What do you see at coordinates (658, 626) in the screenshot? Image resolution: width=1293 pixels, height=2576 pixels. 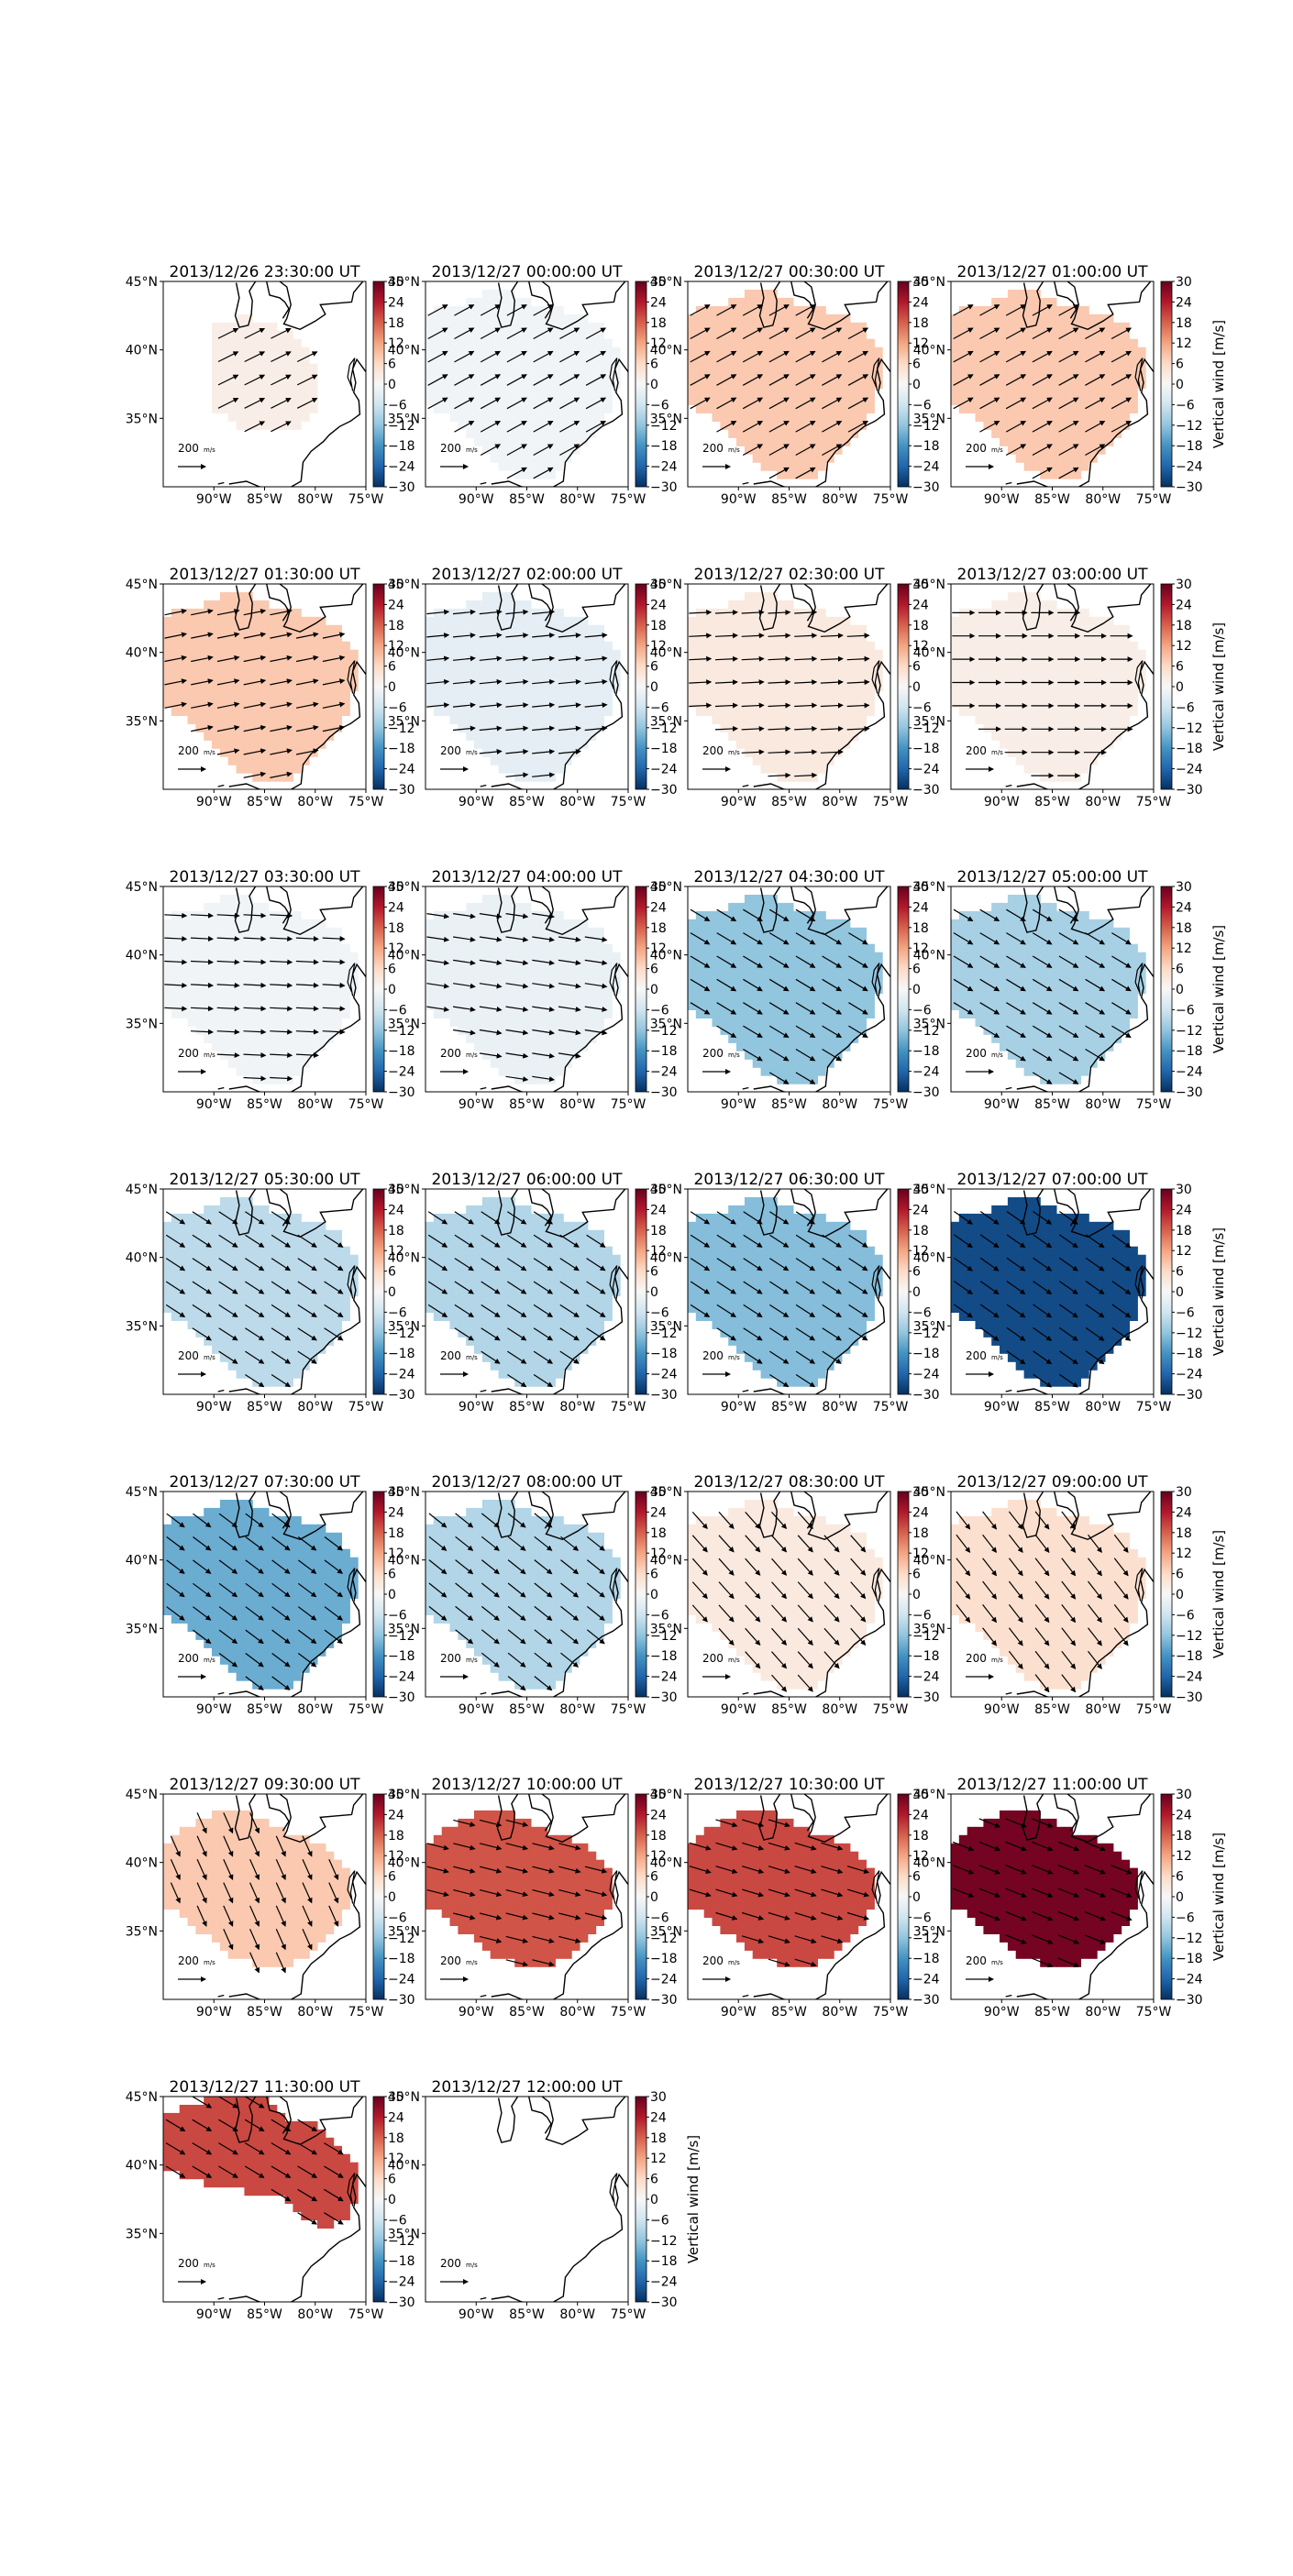 I see `colorbar-tick-label: 18` at bounding box center [658, 626].